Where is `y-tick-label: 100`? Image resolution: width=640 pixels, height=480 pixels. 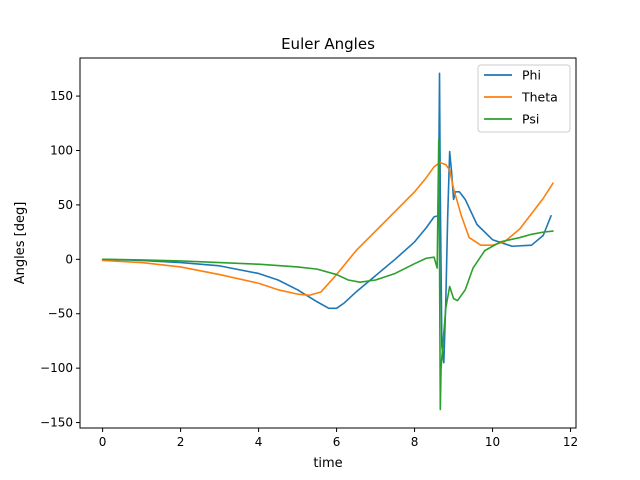 y-tick-label: 100 is located at coordinates (61, 151).